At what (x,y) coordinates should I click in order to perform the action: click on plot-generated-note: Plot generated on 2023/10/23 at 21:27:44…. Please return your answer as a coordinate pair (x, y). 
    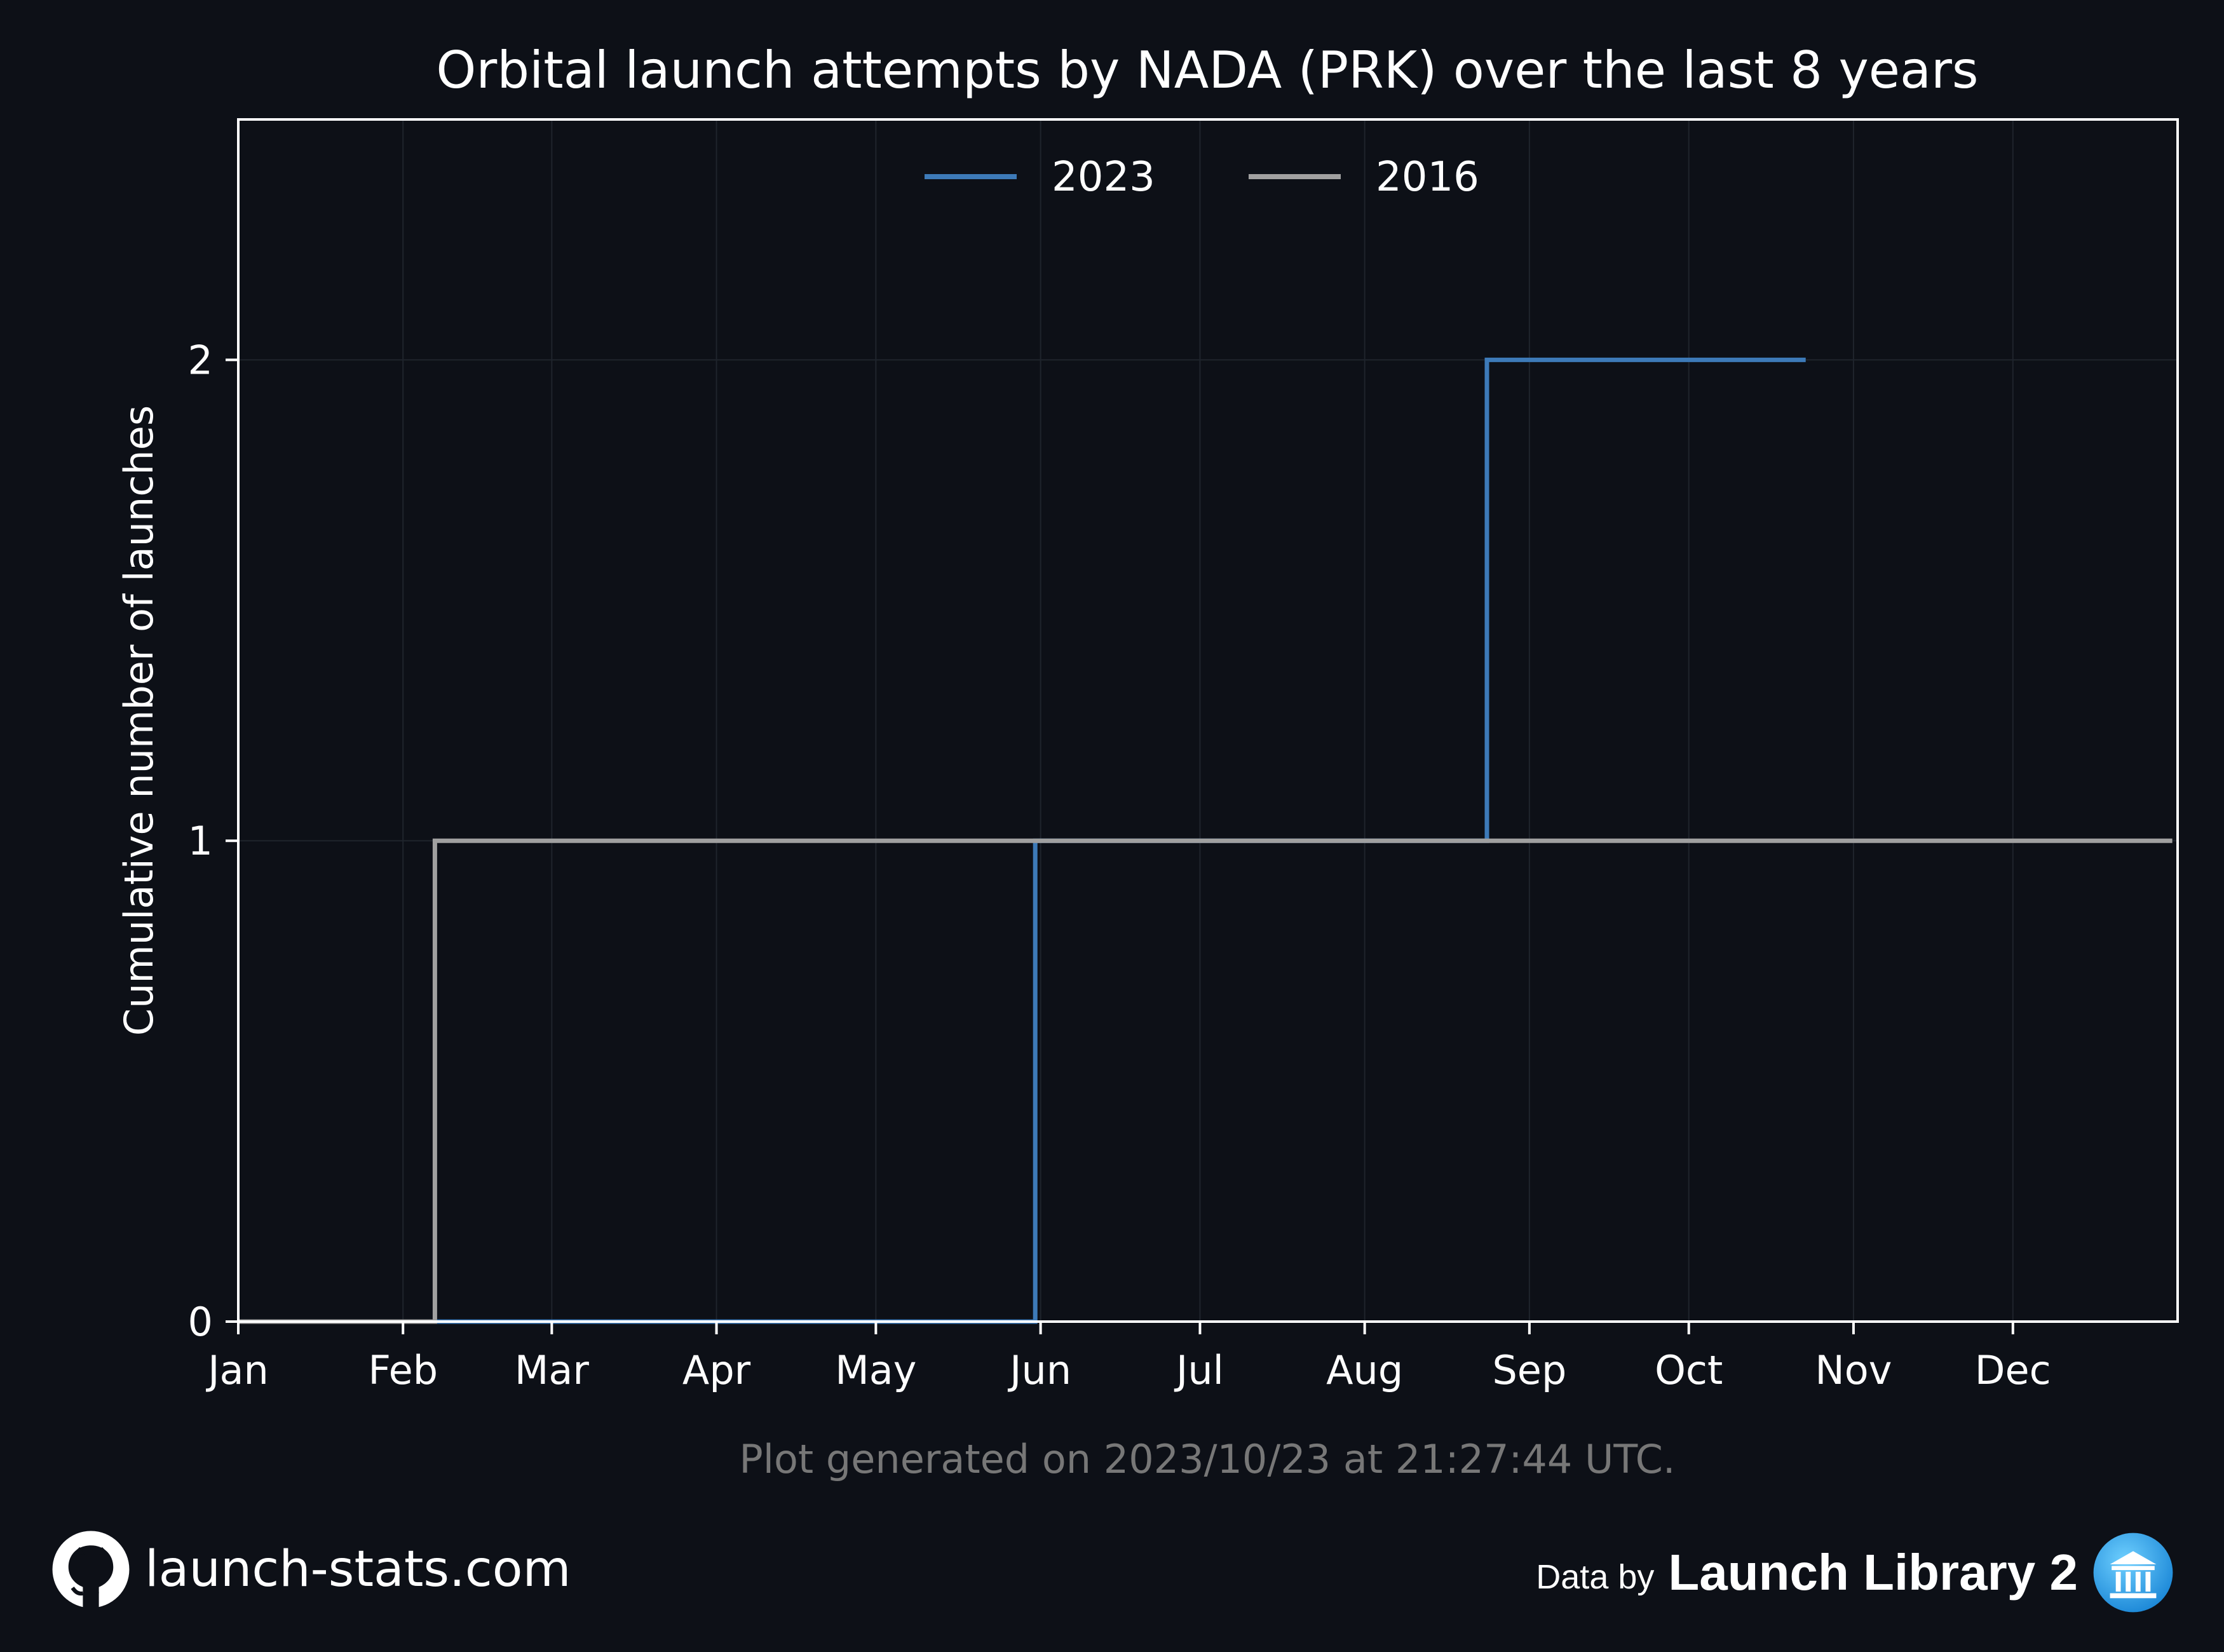
    Looking at the image, I should click on (1207, 1459).